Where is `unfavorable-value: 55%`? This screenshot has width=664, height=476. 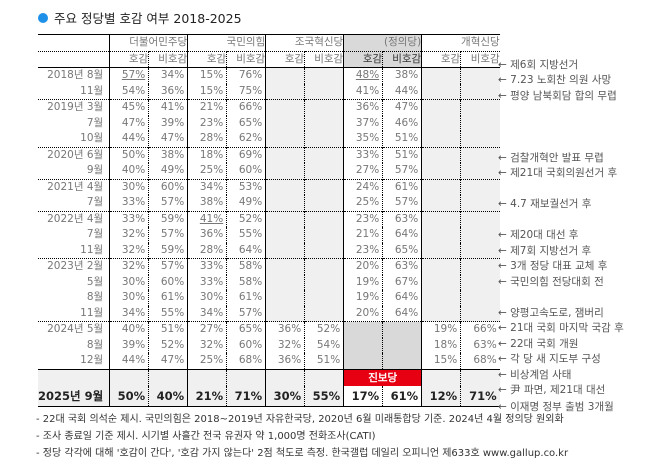 unfavorable-value: 55% is located at coordinates (324, 396).